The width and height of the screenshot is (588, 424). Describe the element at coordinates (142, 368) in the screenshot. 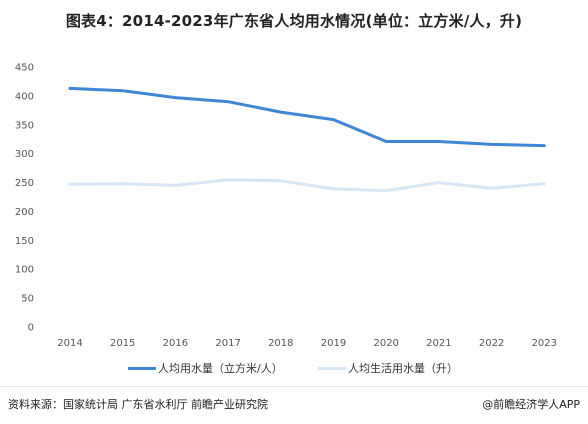

I see `legend-swatch-per-capita` at that location.